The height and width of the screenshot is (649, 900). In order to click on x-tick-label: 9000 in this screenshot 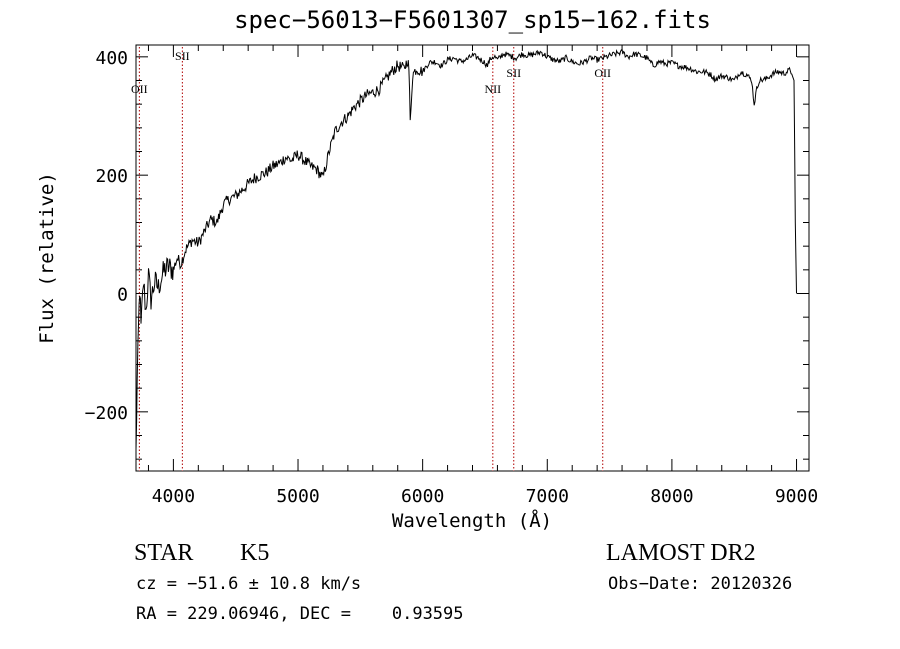, I will do `click(796, 496)`.